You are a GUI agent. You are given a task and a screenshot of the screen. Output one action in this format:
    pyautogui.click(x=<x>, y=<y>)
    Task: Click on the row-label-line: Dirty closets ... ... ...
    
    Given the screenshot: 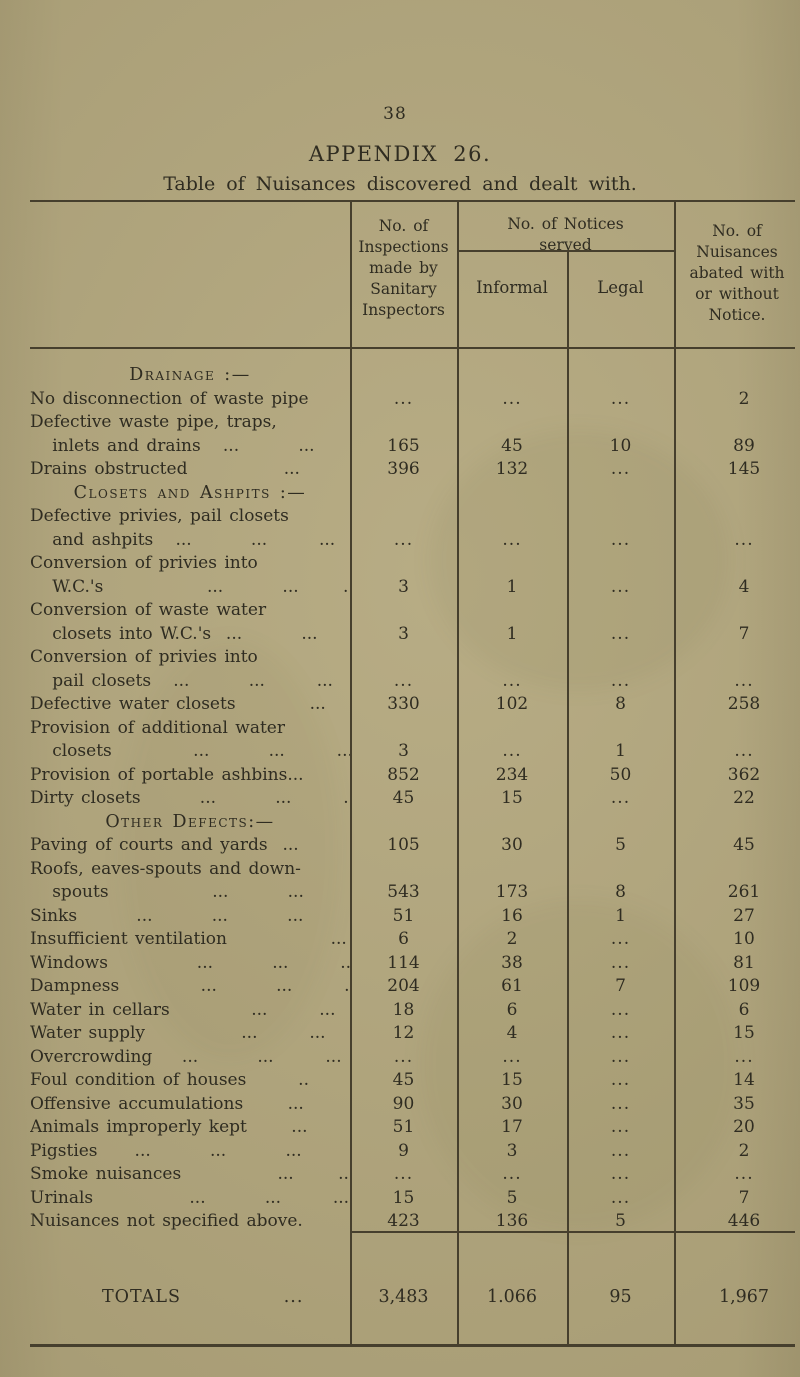 What is the action you would take?
    pyautogui.click(x=190, y=798)
    